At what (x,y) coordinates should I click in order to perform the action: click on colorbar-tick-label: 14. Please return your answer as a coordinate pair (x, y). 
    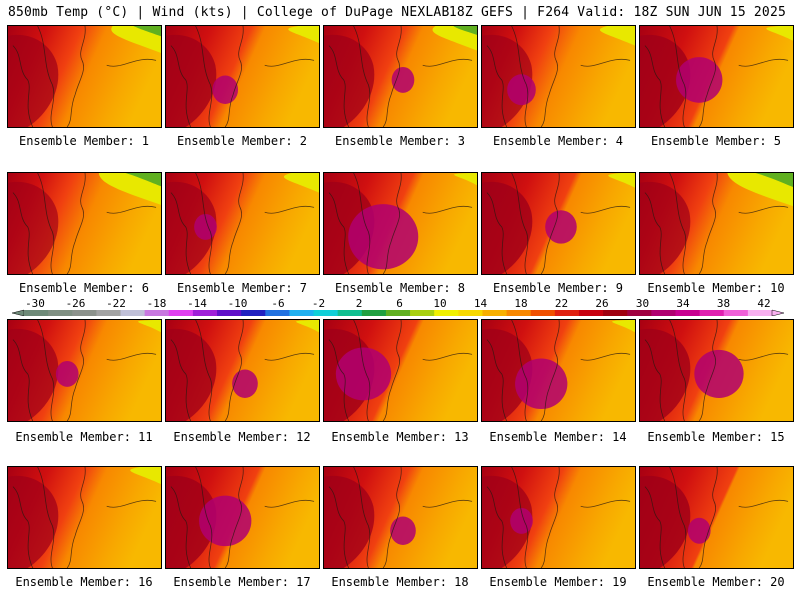
    Looking at the image, I should click on (480, 303).